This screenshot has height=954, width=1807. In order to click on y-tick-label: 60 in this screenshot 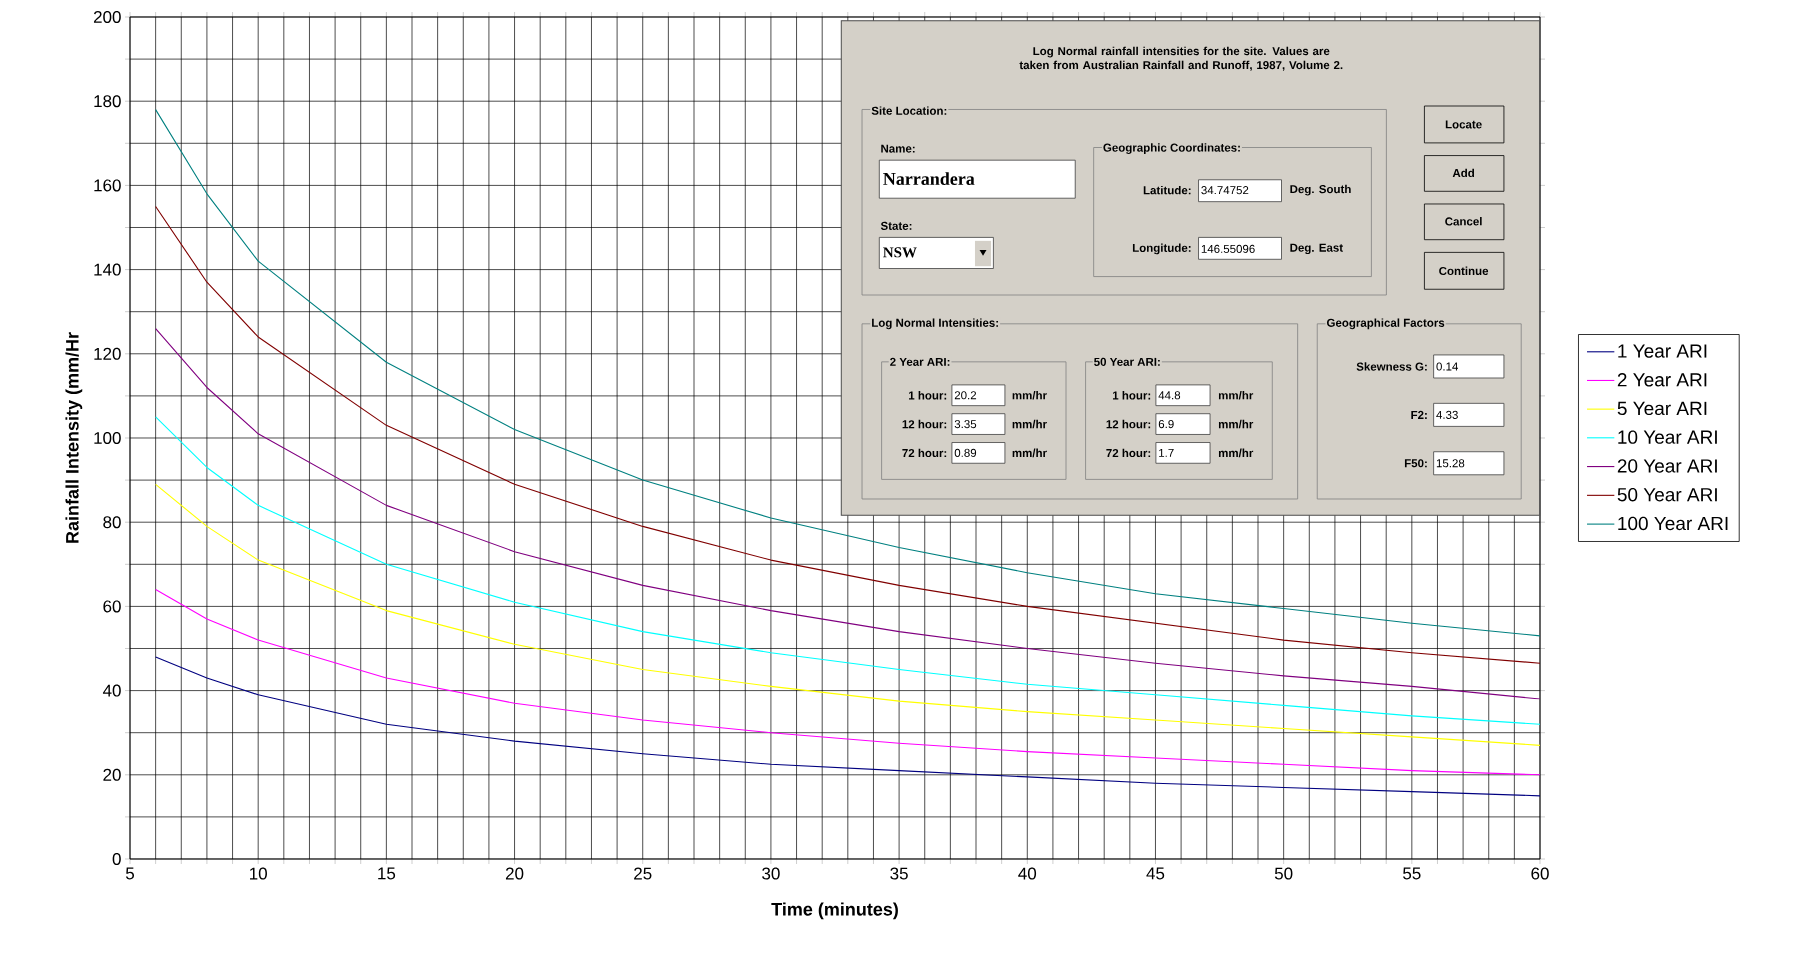, I will do `click(112, 606)`.